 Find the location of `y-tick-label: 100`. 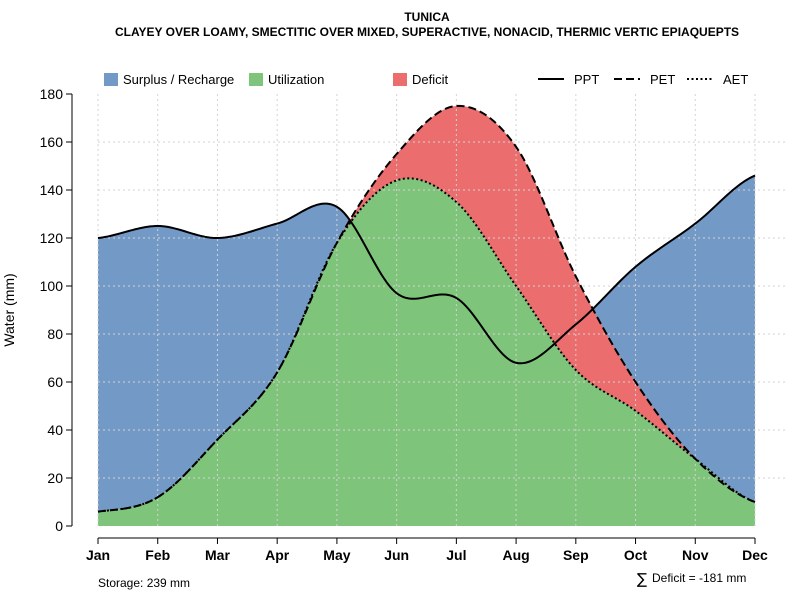

y-tick-label: 100 is located at coordinates (52, 286).